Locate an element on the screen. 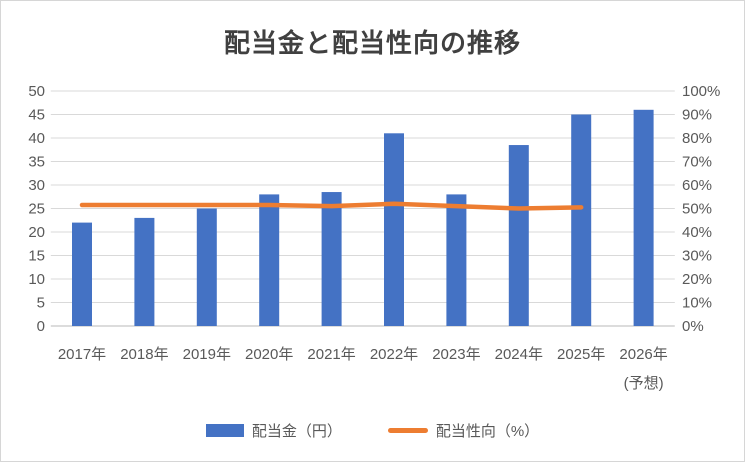  right-axis-tick-label: 30% is located at coordinates (697, 256).